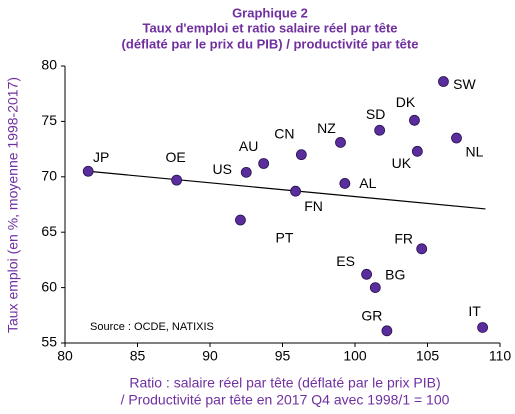  I want to click on y-tick-label: 80, so click(49, 65).